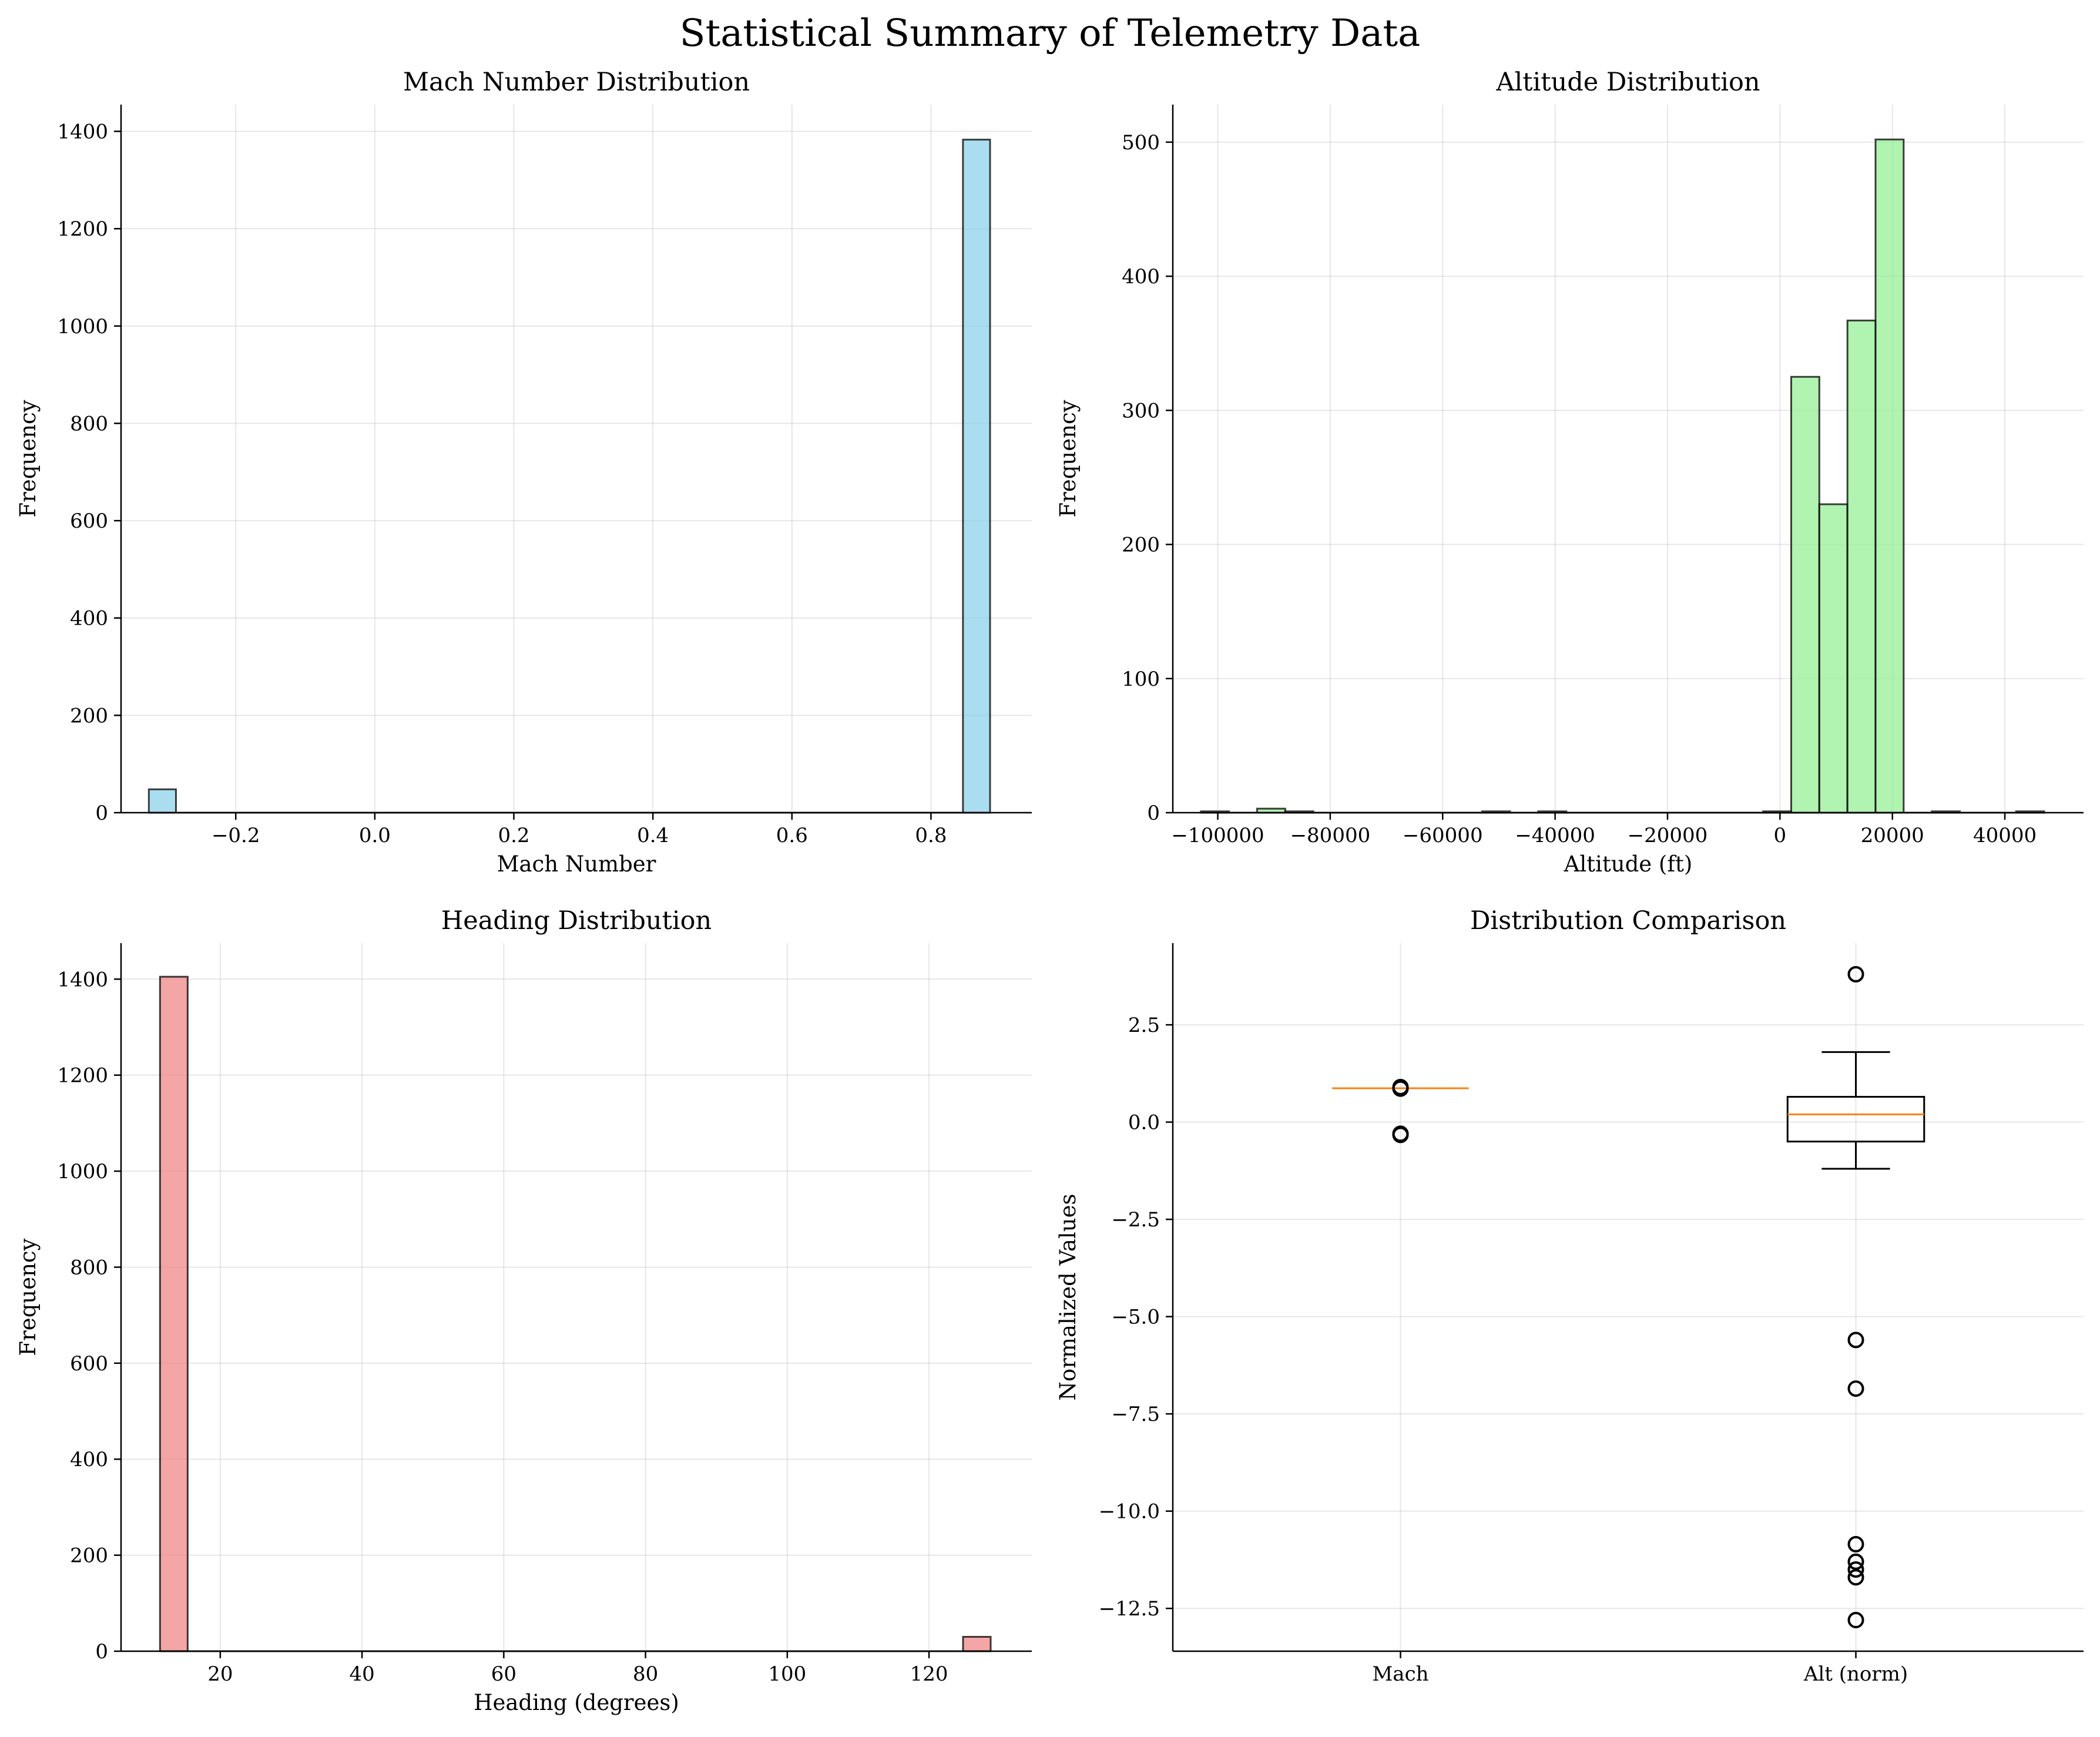 The height and width of the screenshot is (1737, 2100). What do you see at coordinates (576, 864) in the screenshot?
I see `x-axis-label: Mach Number` at bounding box center [576, 864].